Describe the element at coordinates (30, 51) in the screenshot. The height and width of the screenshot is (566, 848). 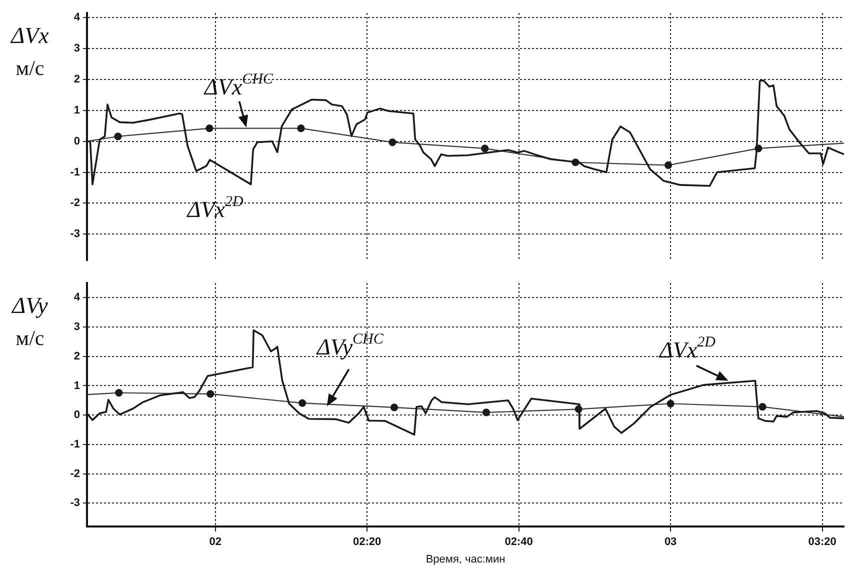
I see `y-axis-title: ΔVx м/с` at that location.